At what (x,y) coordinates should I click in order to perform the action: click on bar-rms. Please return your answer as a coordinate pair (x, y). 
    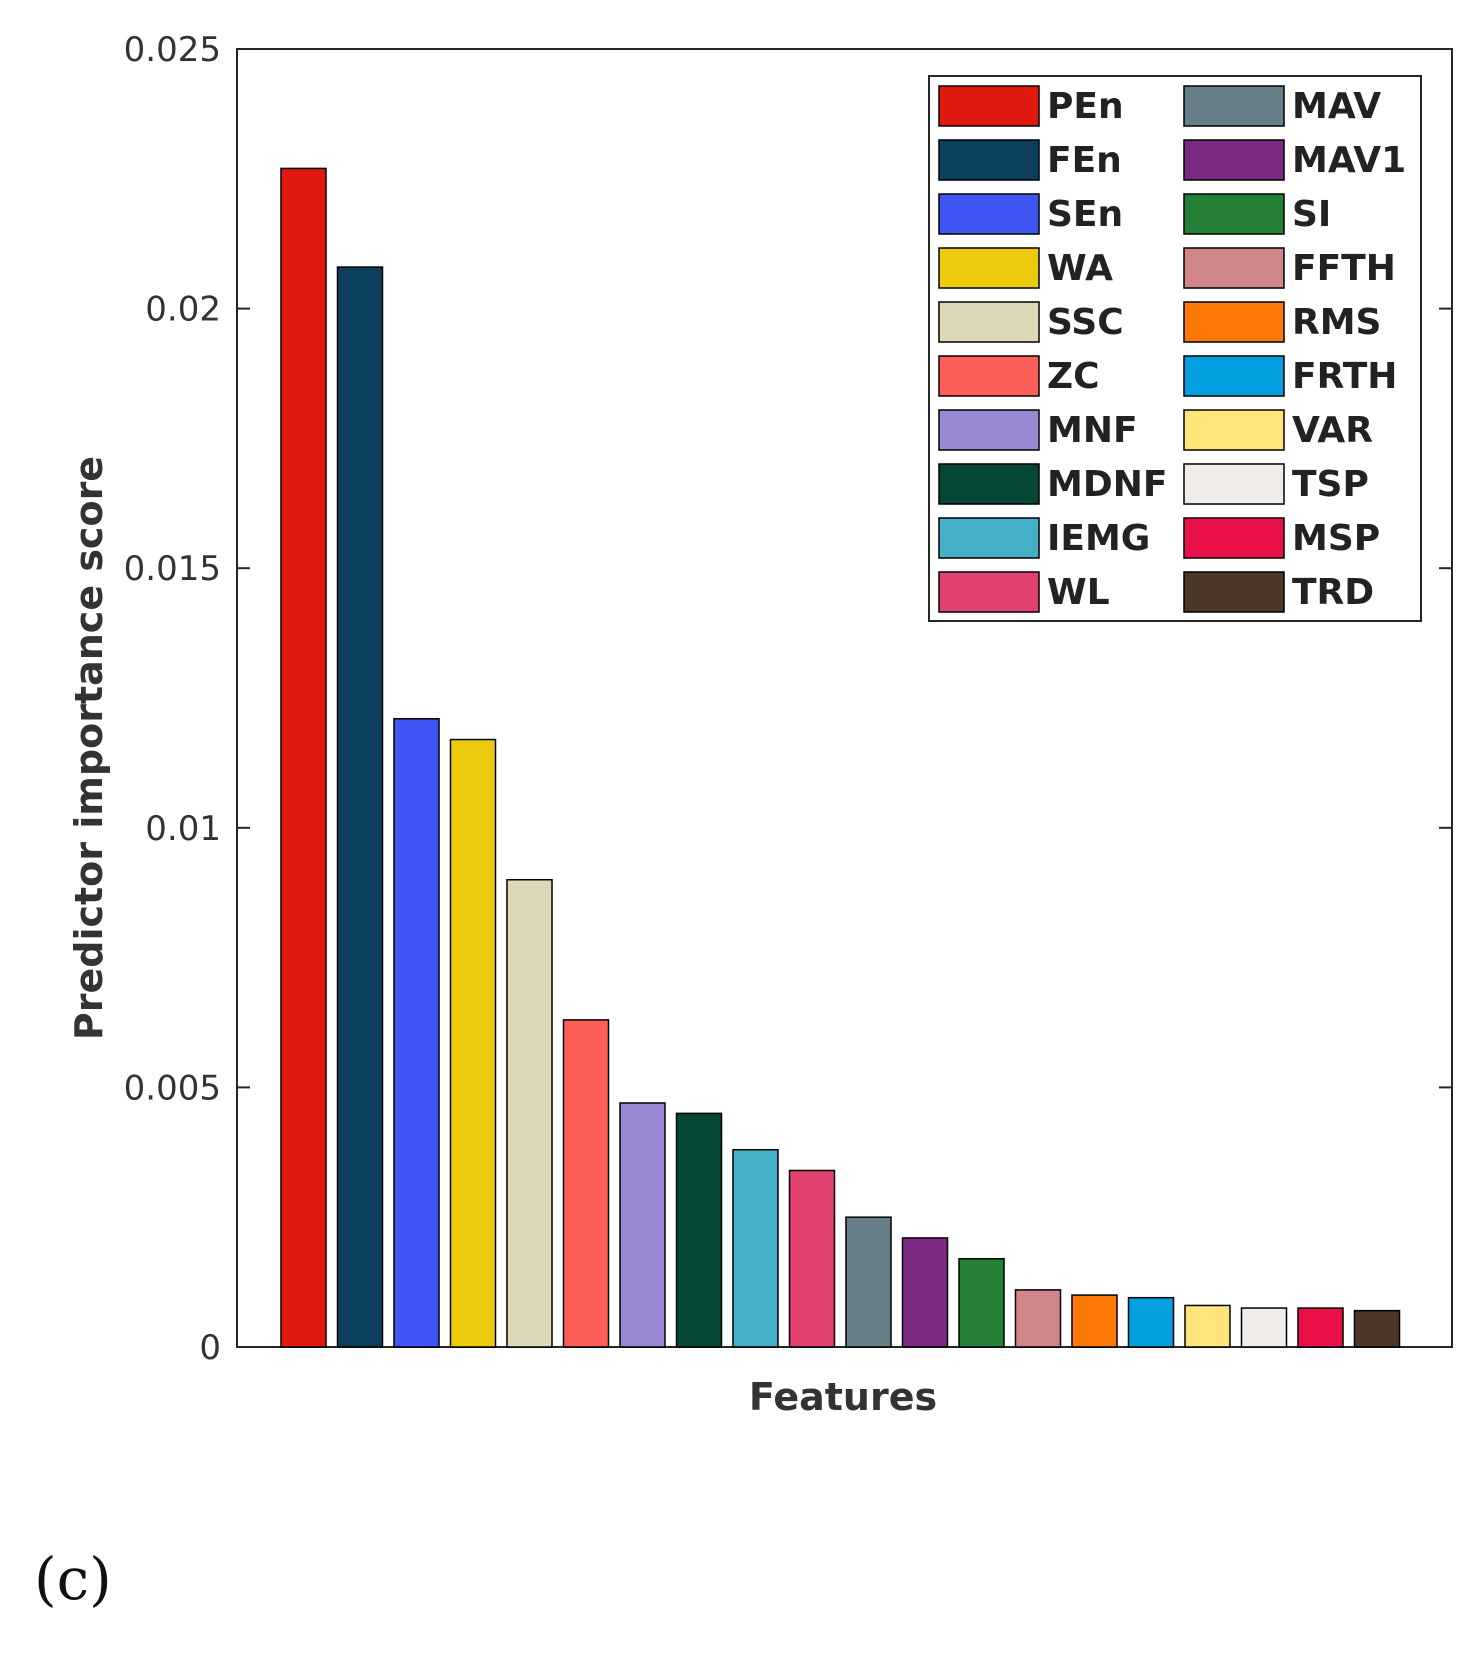
    Looking at the image, I should click on (1094, 1321).